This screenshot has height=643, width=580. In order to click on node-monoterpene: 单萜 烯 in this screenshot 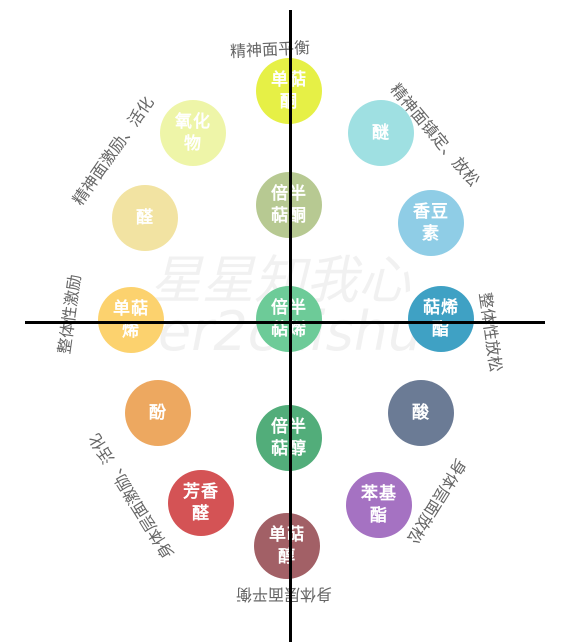, I will do `click(131, 320)`.